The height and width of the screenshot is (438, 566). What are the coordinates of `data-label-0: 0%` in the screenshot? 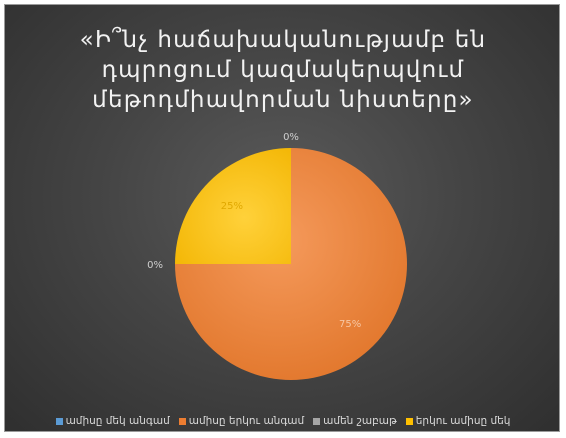 It's located at (291, 137).